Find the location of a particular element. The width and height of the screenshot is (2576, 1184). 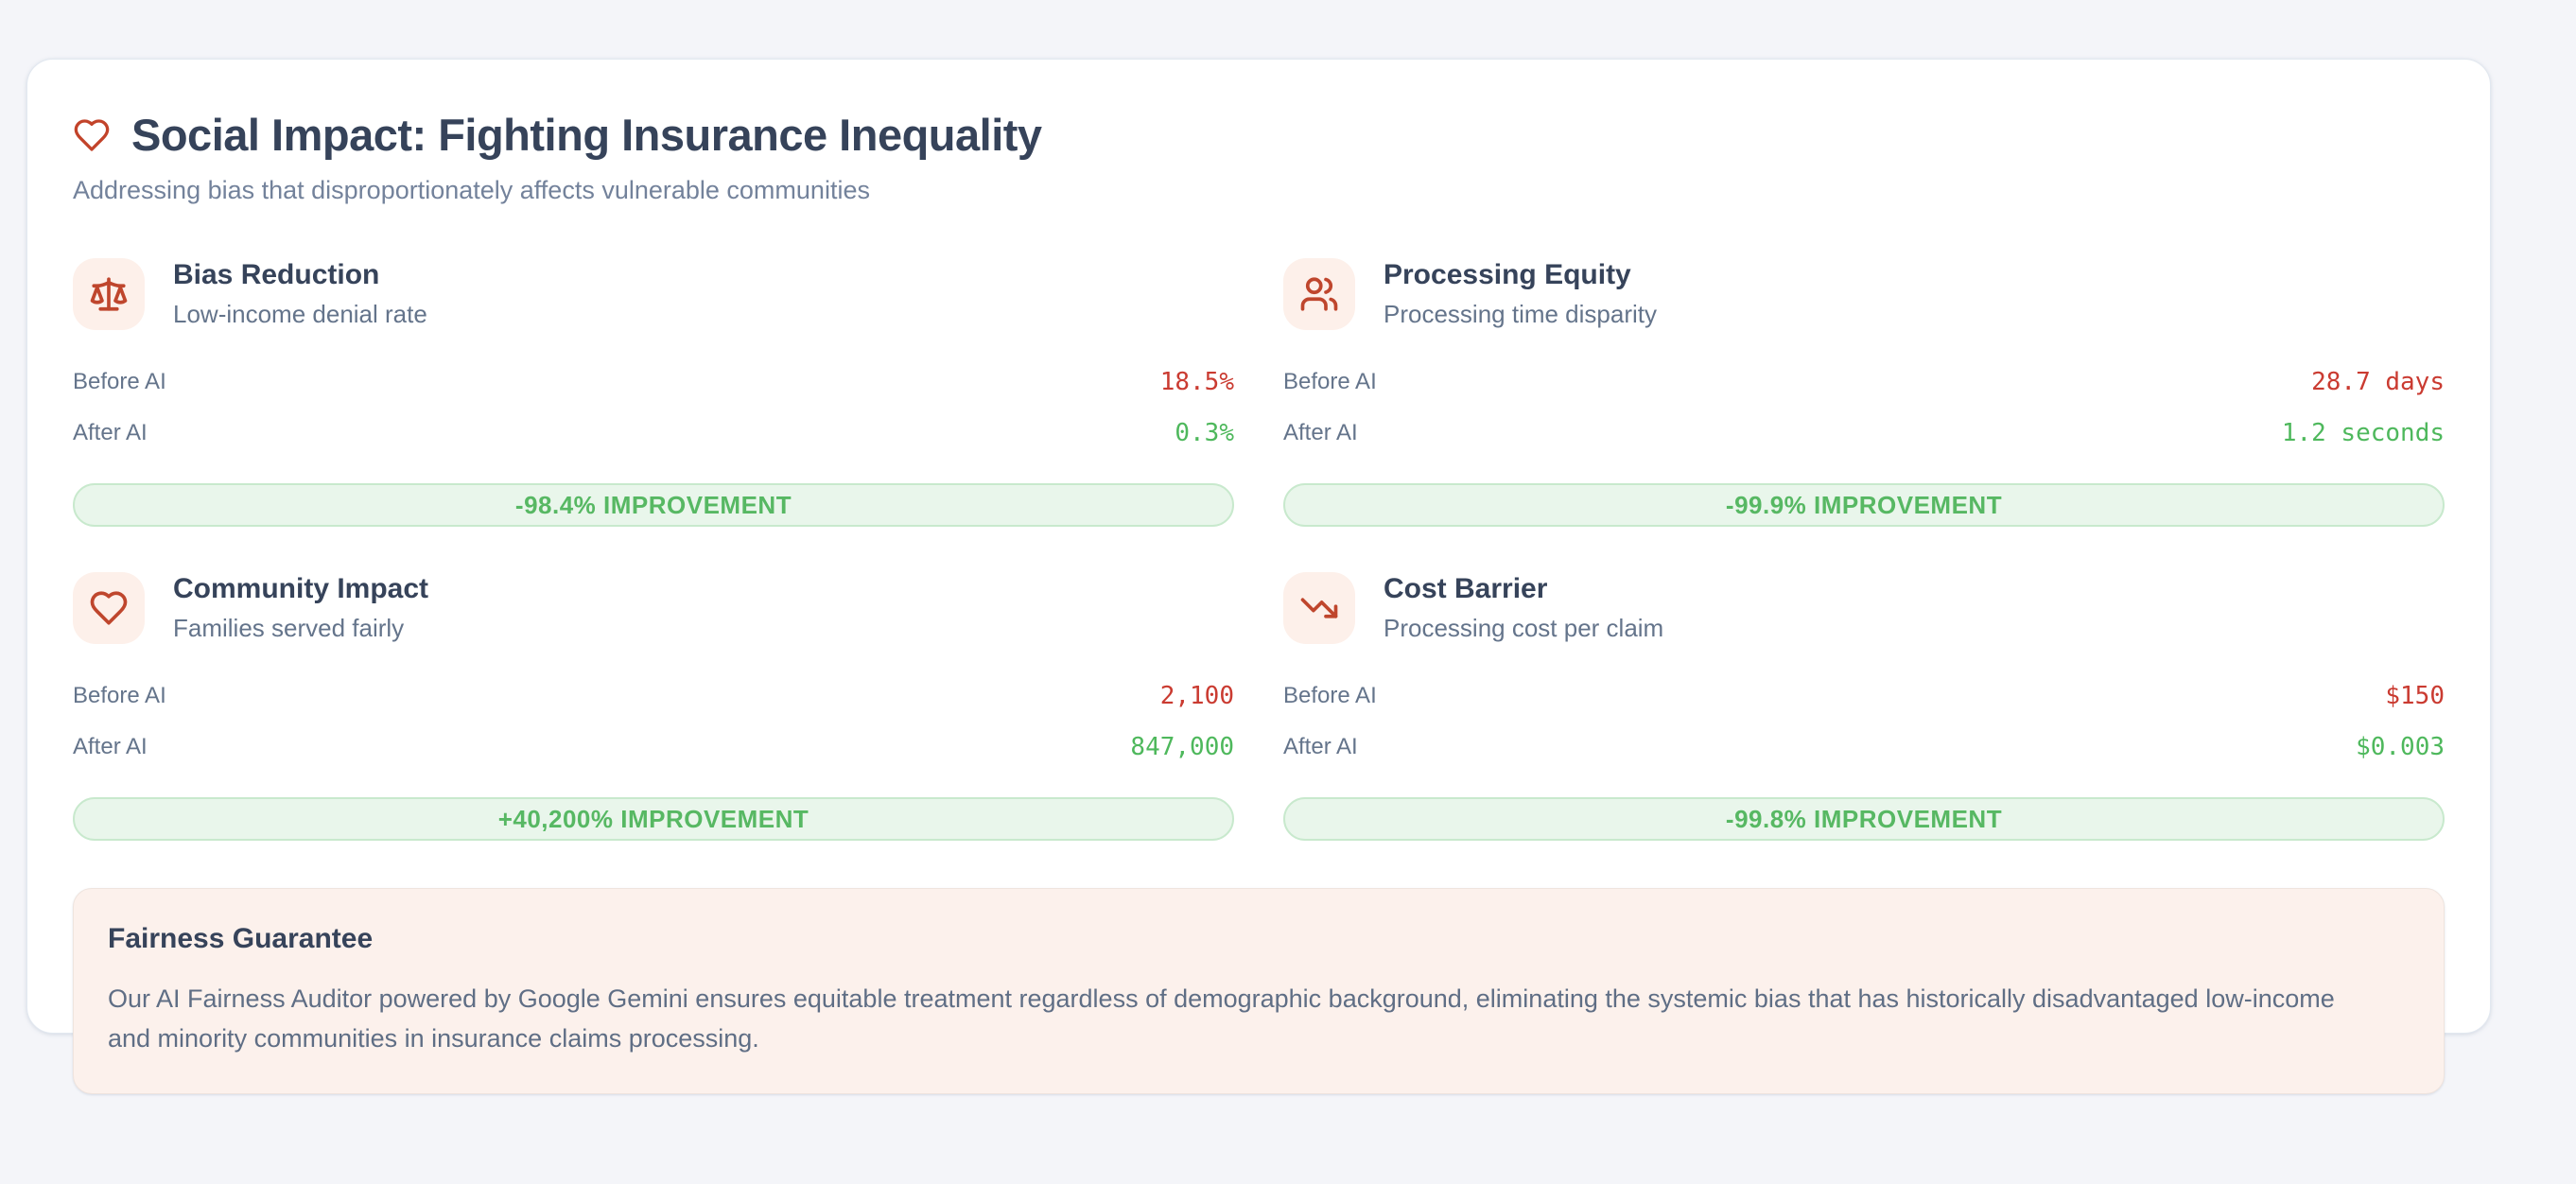

before-ai-row: Before AI $150 is located at coordinates (1864, 696).